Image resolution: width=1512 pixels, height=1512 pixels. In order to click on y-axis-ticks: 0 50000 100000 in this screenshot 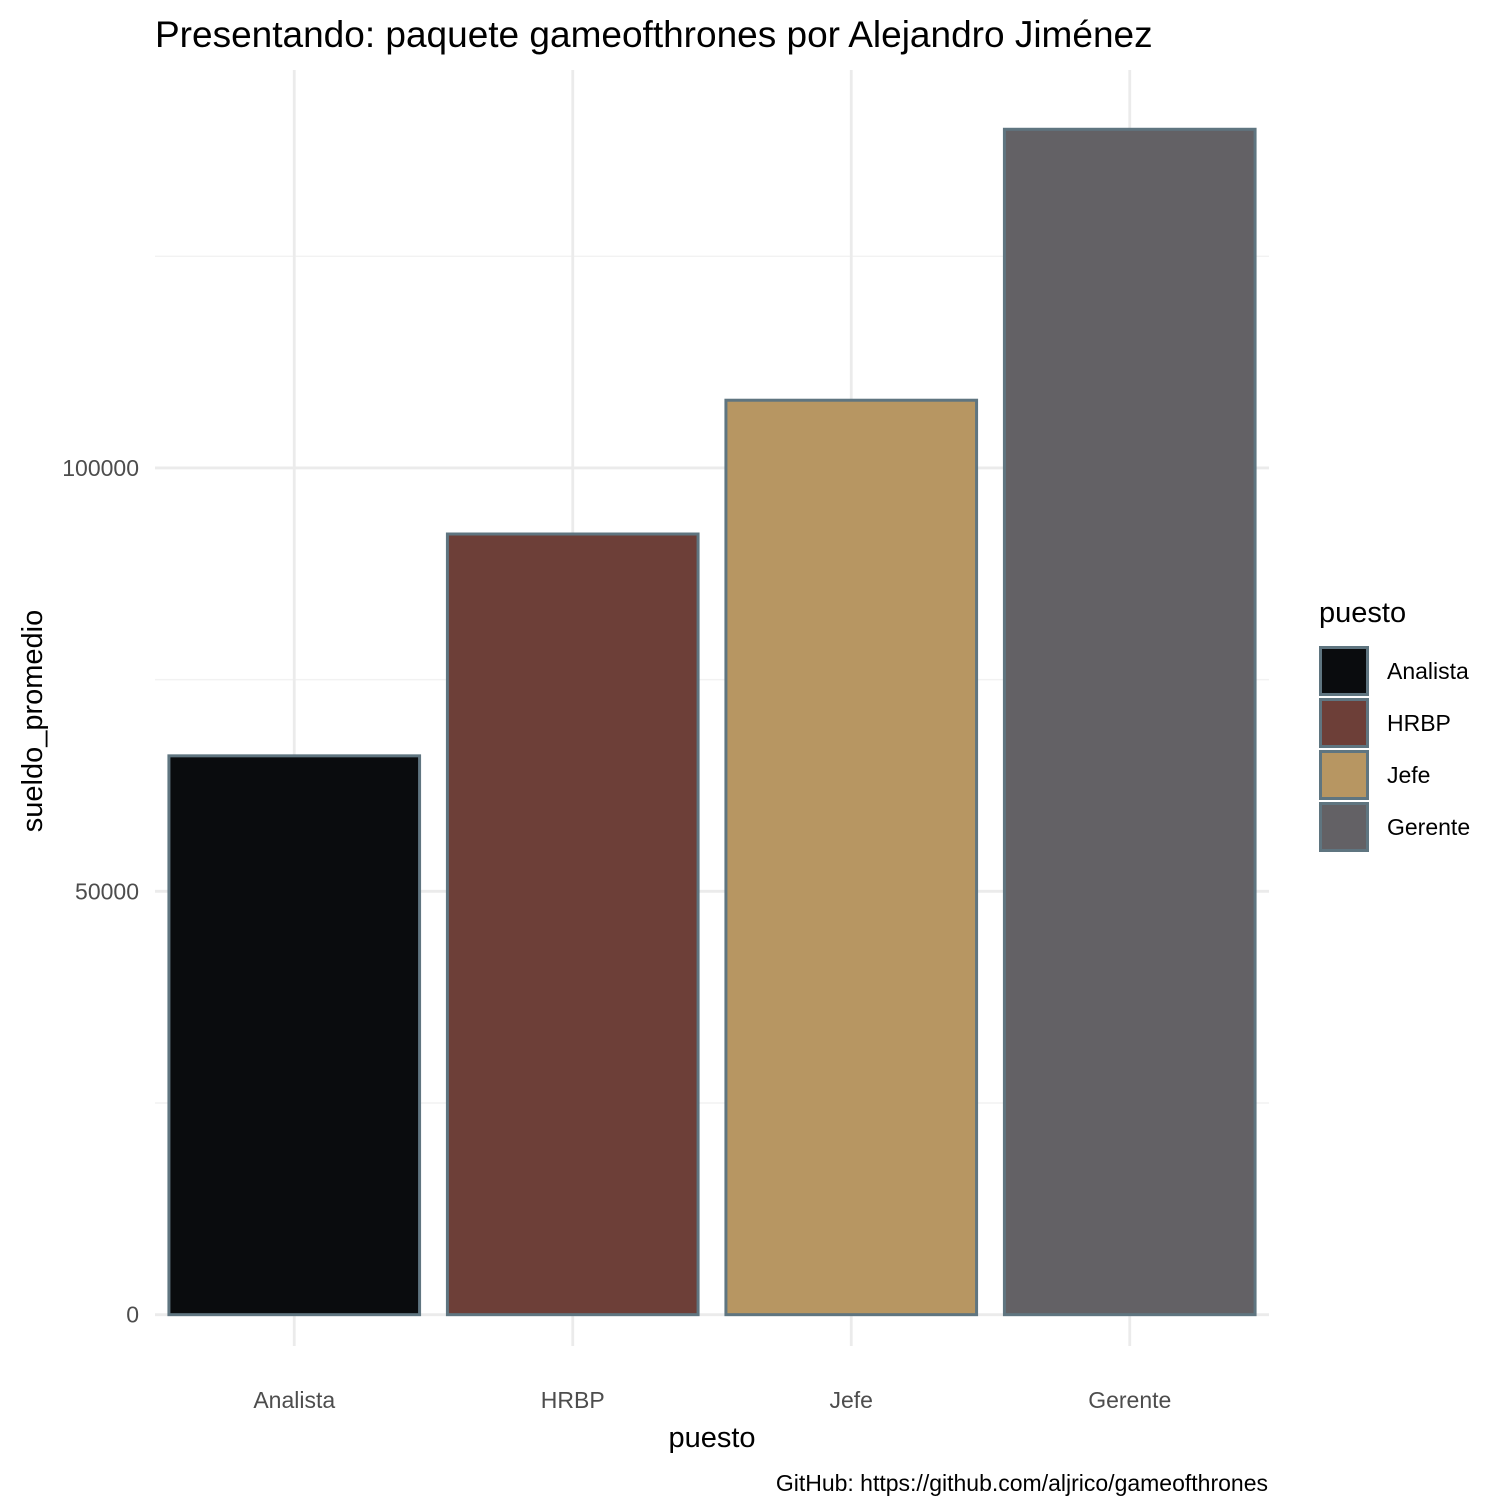, I will do `click(100, 891)`.